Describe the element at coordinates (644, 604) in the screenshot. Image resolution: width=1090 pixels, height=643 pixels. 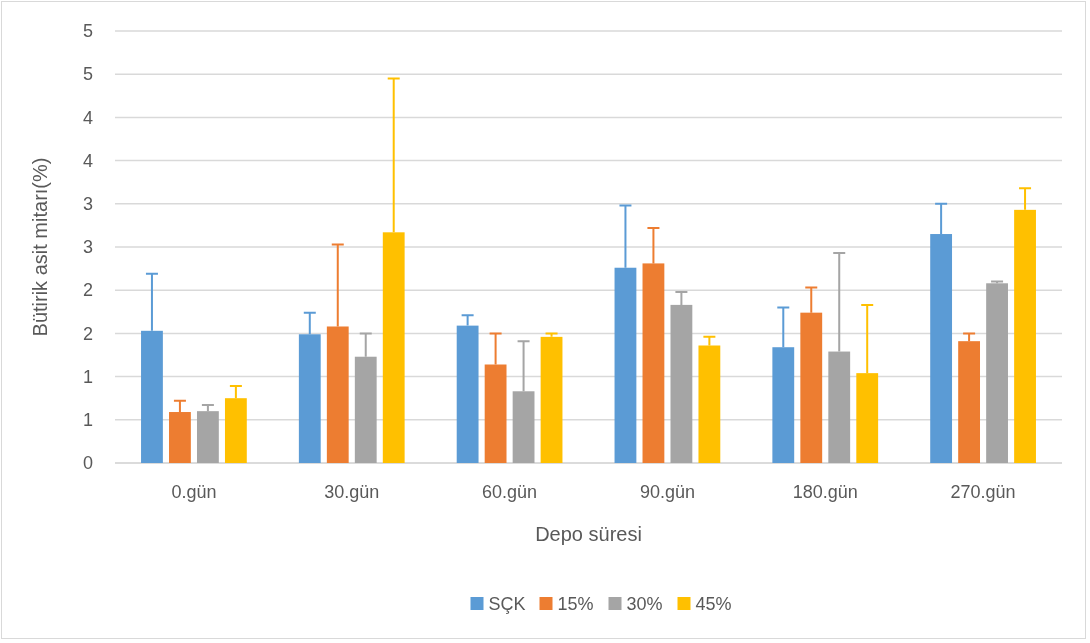
I see `legend-label: 30%` at that location.